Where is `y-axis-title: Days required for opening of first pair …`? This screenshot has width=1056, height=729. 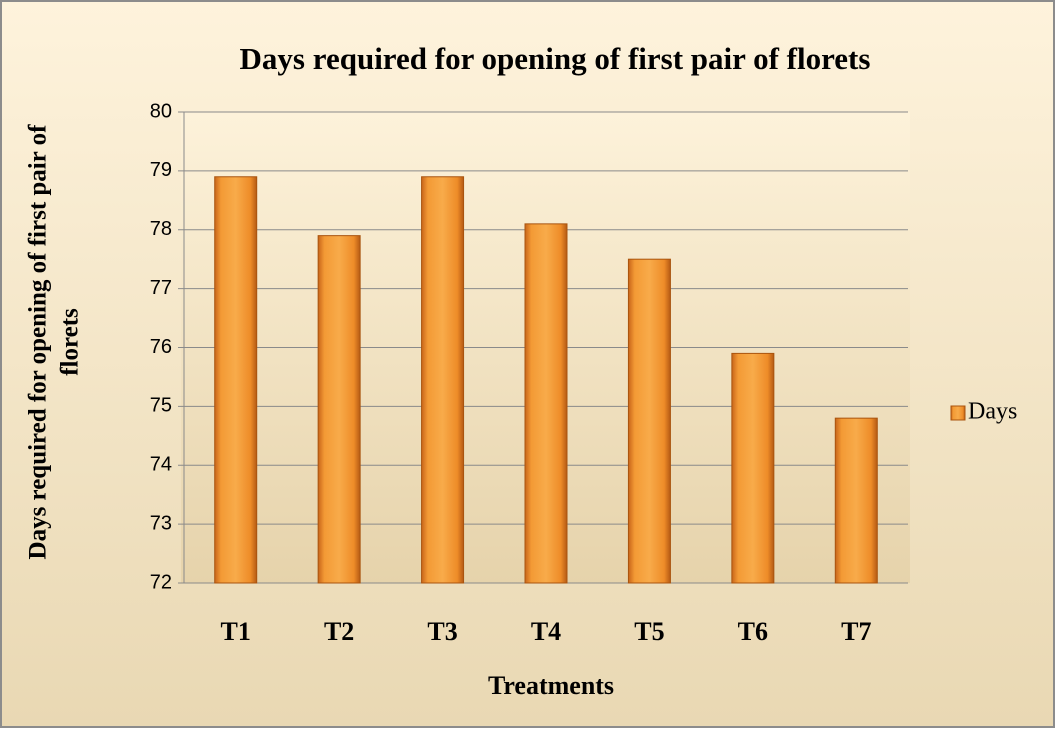
y-axis-title: Days required for opening of first pair … is located at coordinates (38, 342).